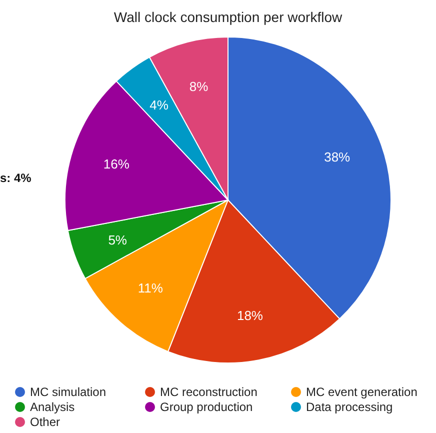  Describe the element at coordinates (199, 86) in the screenshot. I see `data-label: 8%` at that location.